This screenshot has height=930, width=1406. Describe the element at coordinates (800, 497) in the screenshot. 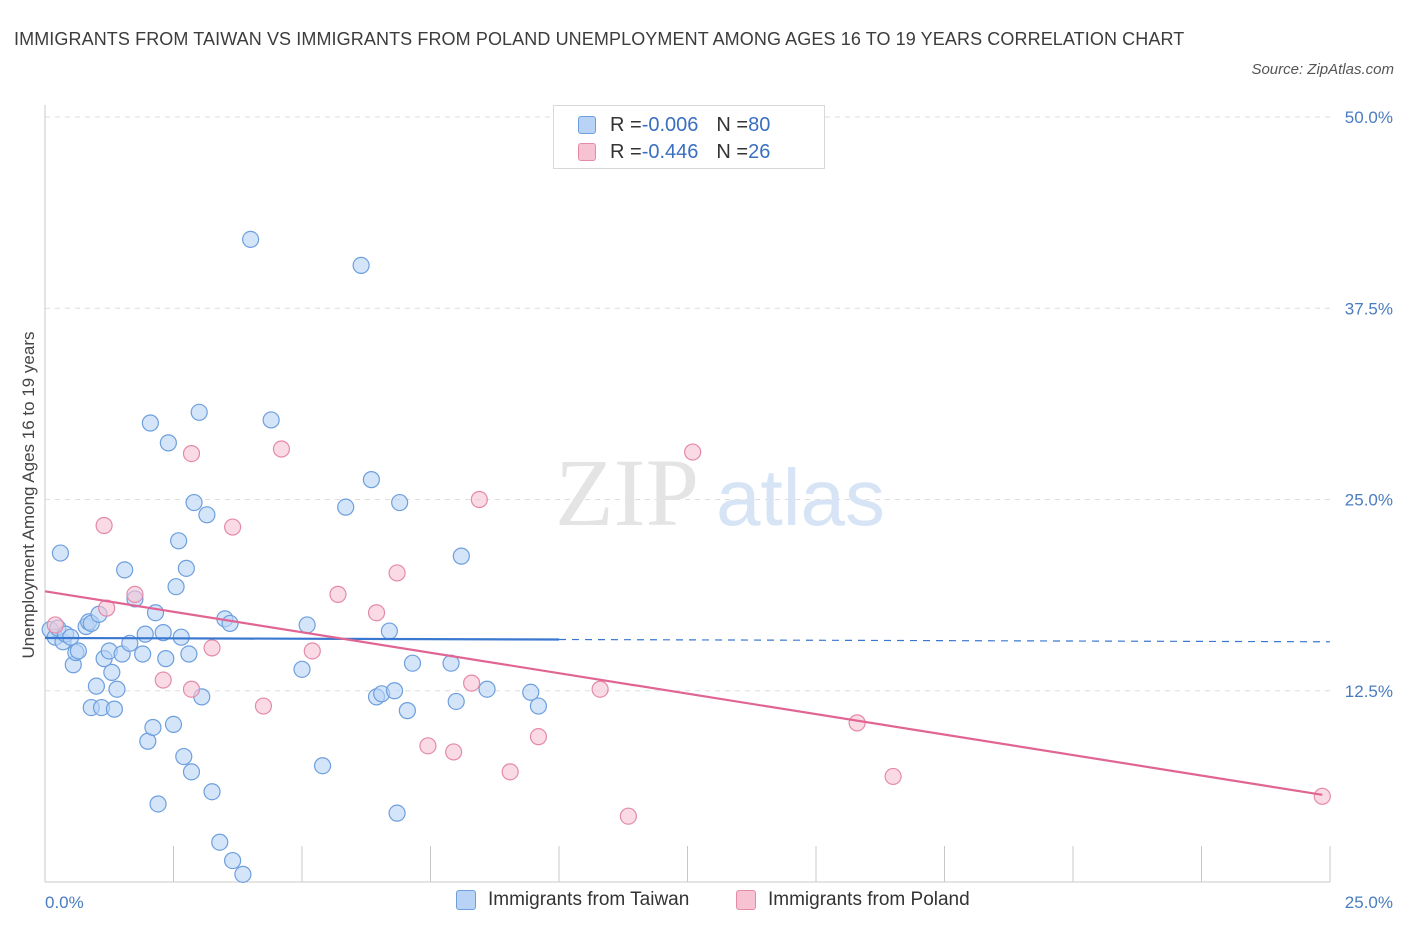

I see `watermark-atlas: atlas` at that location.